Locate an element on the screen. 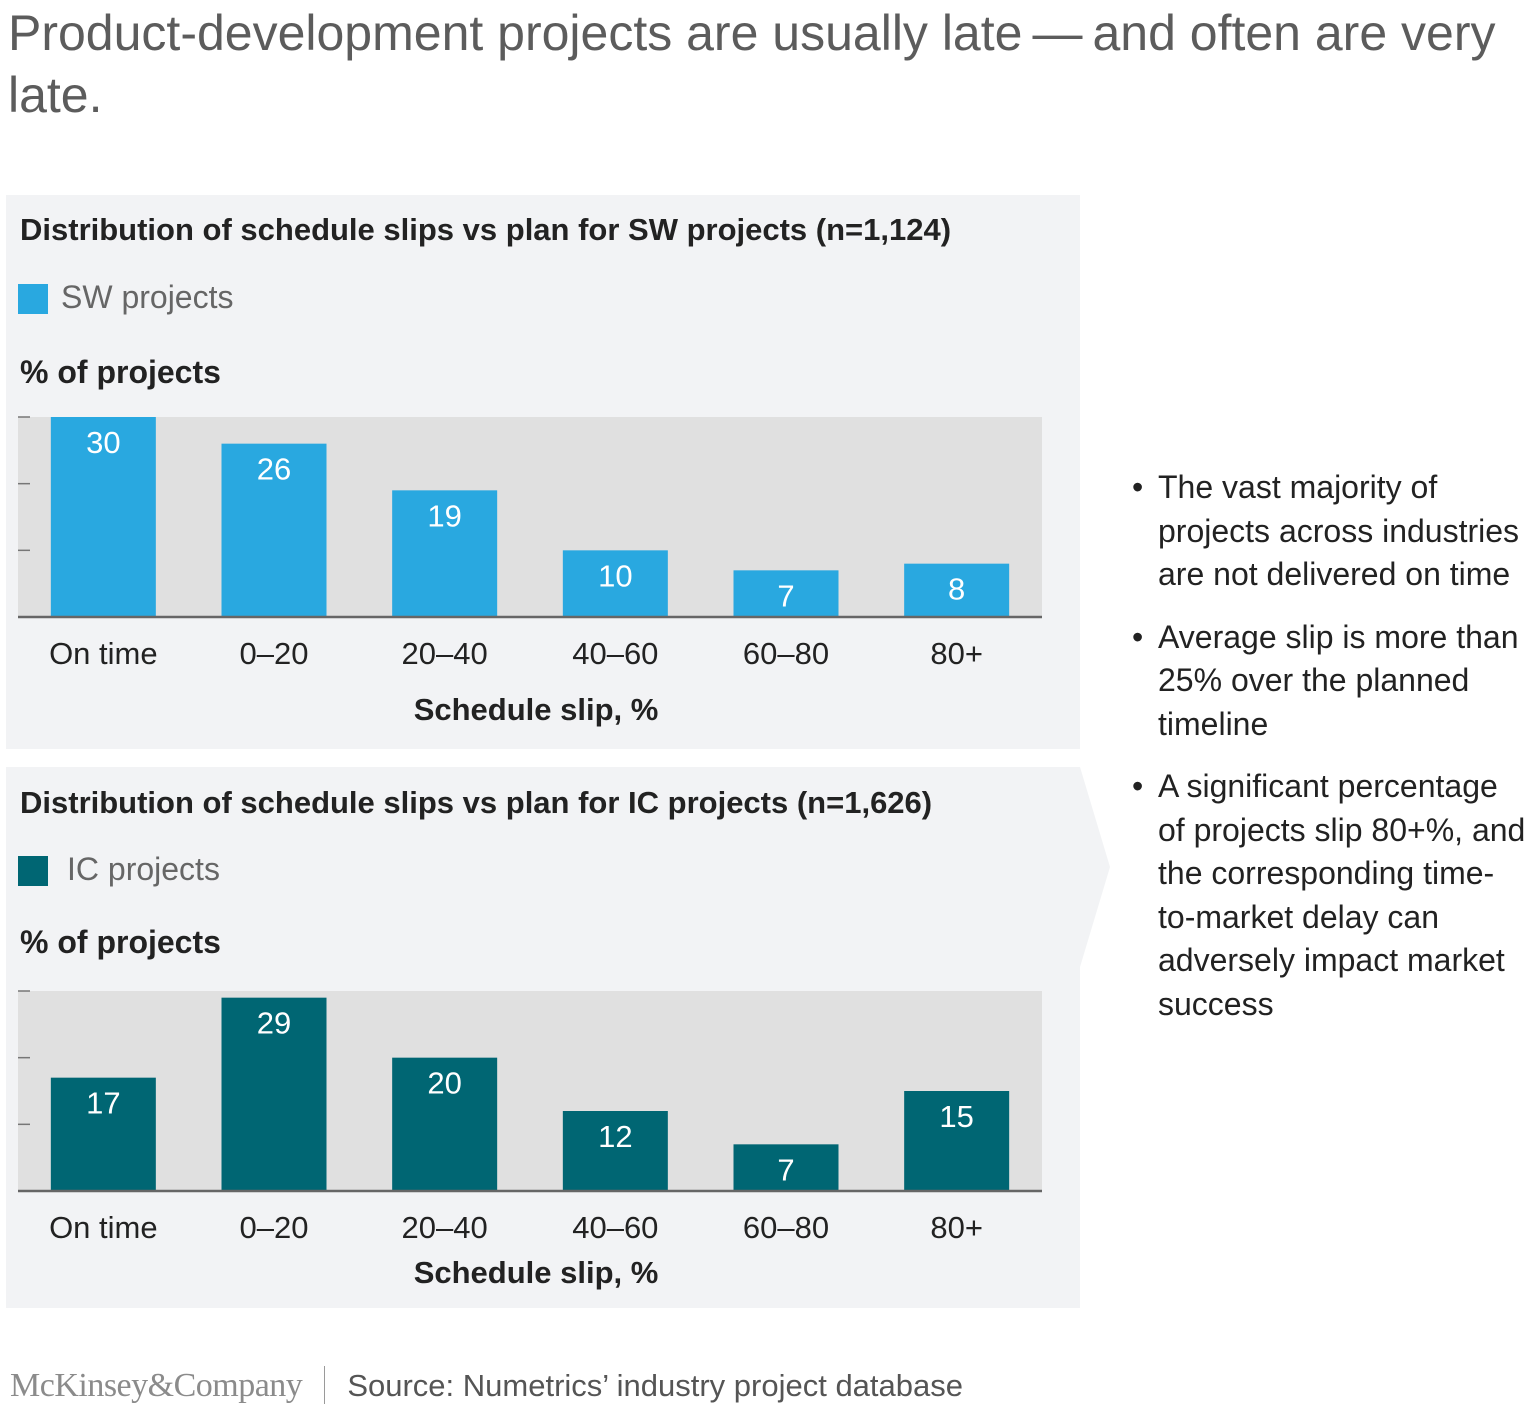 The image size is (1537, 1416). sw-data-label: 10 is located at coordinates (615, 575).